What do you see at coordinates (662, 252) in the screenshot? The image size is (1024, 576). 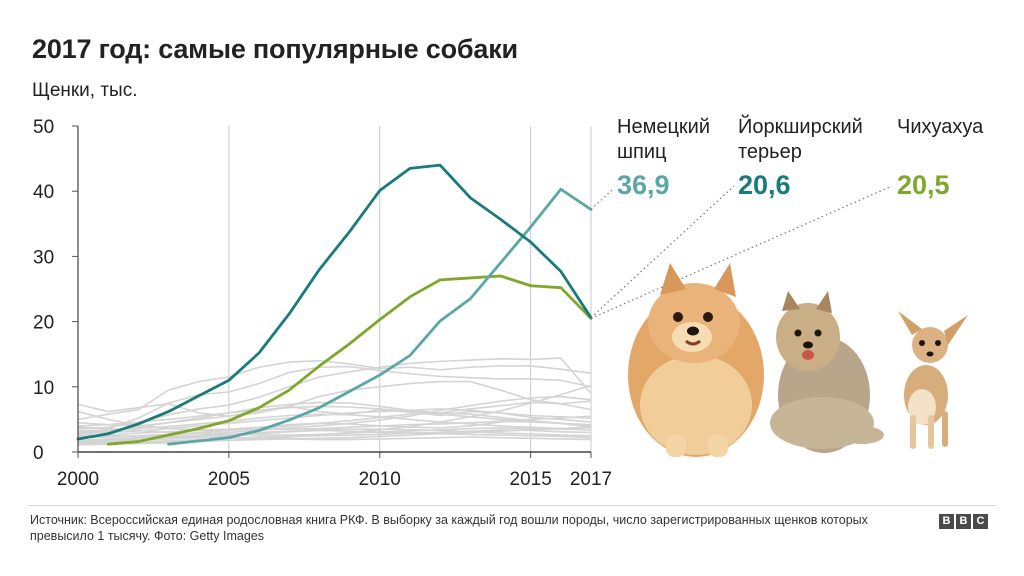 I see `leader-line-yorkie` at bounding box center [662, 252].